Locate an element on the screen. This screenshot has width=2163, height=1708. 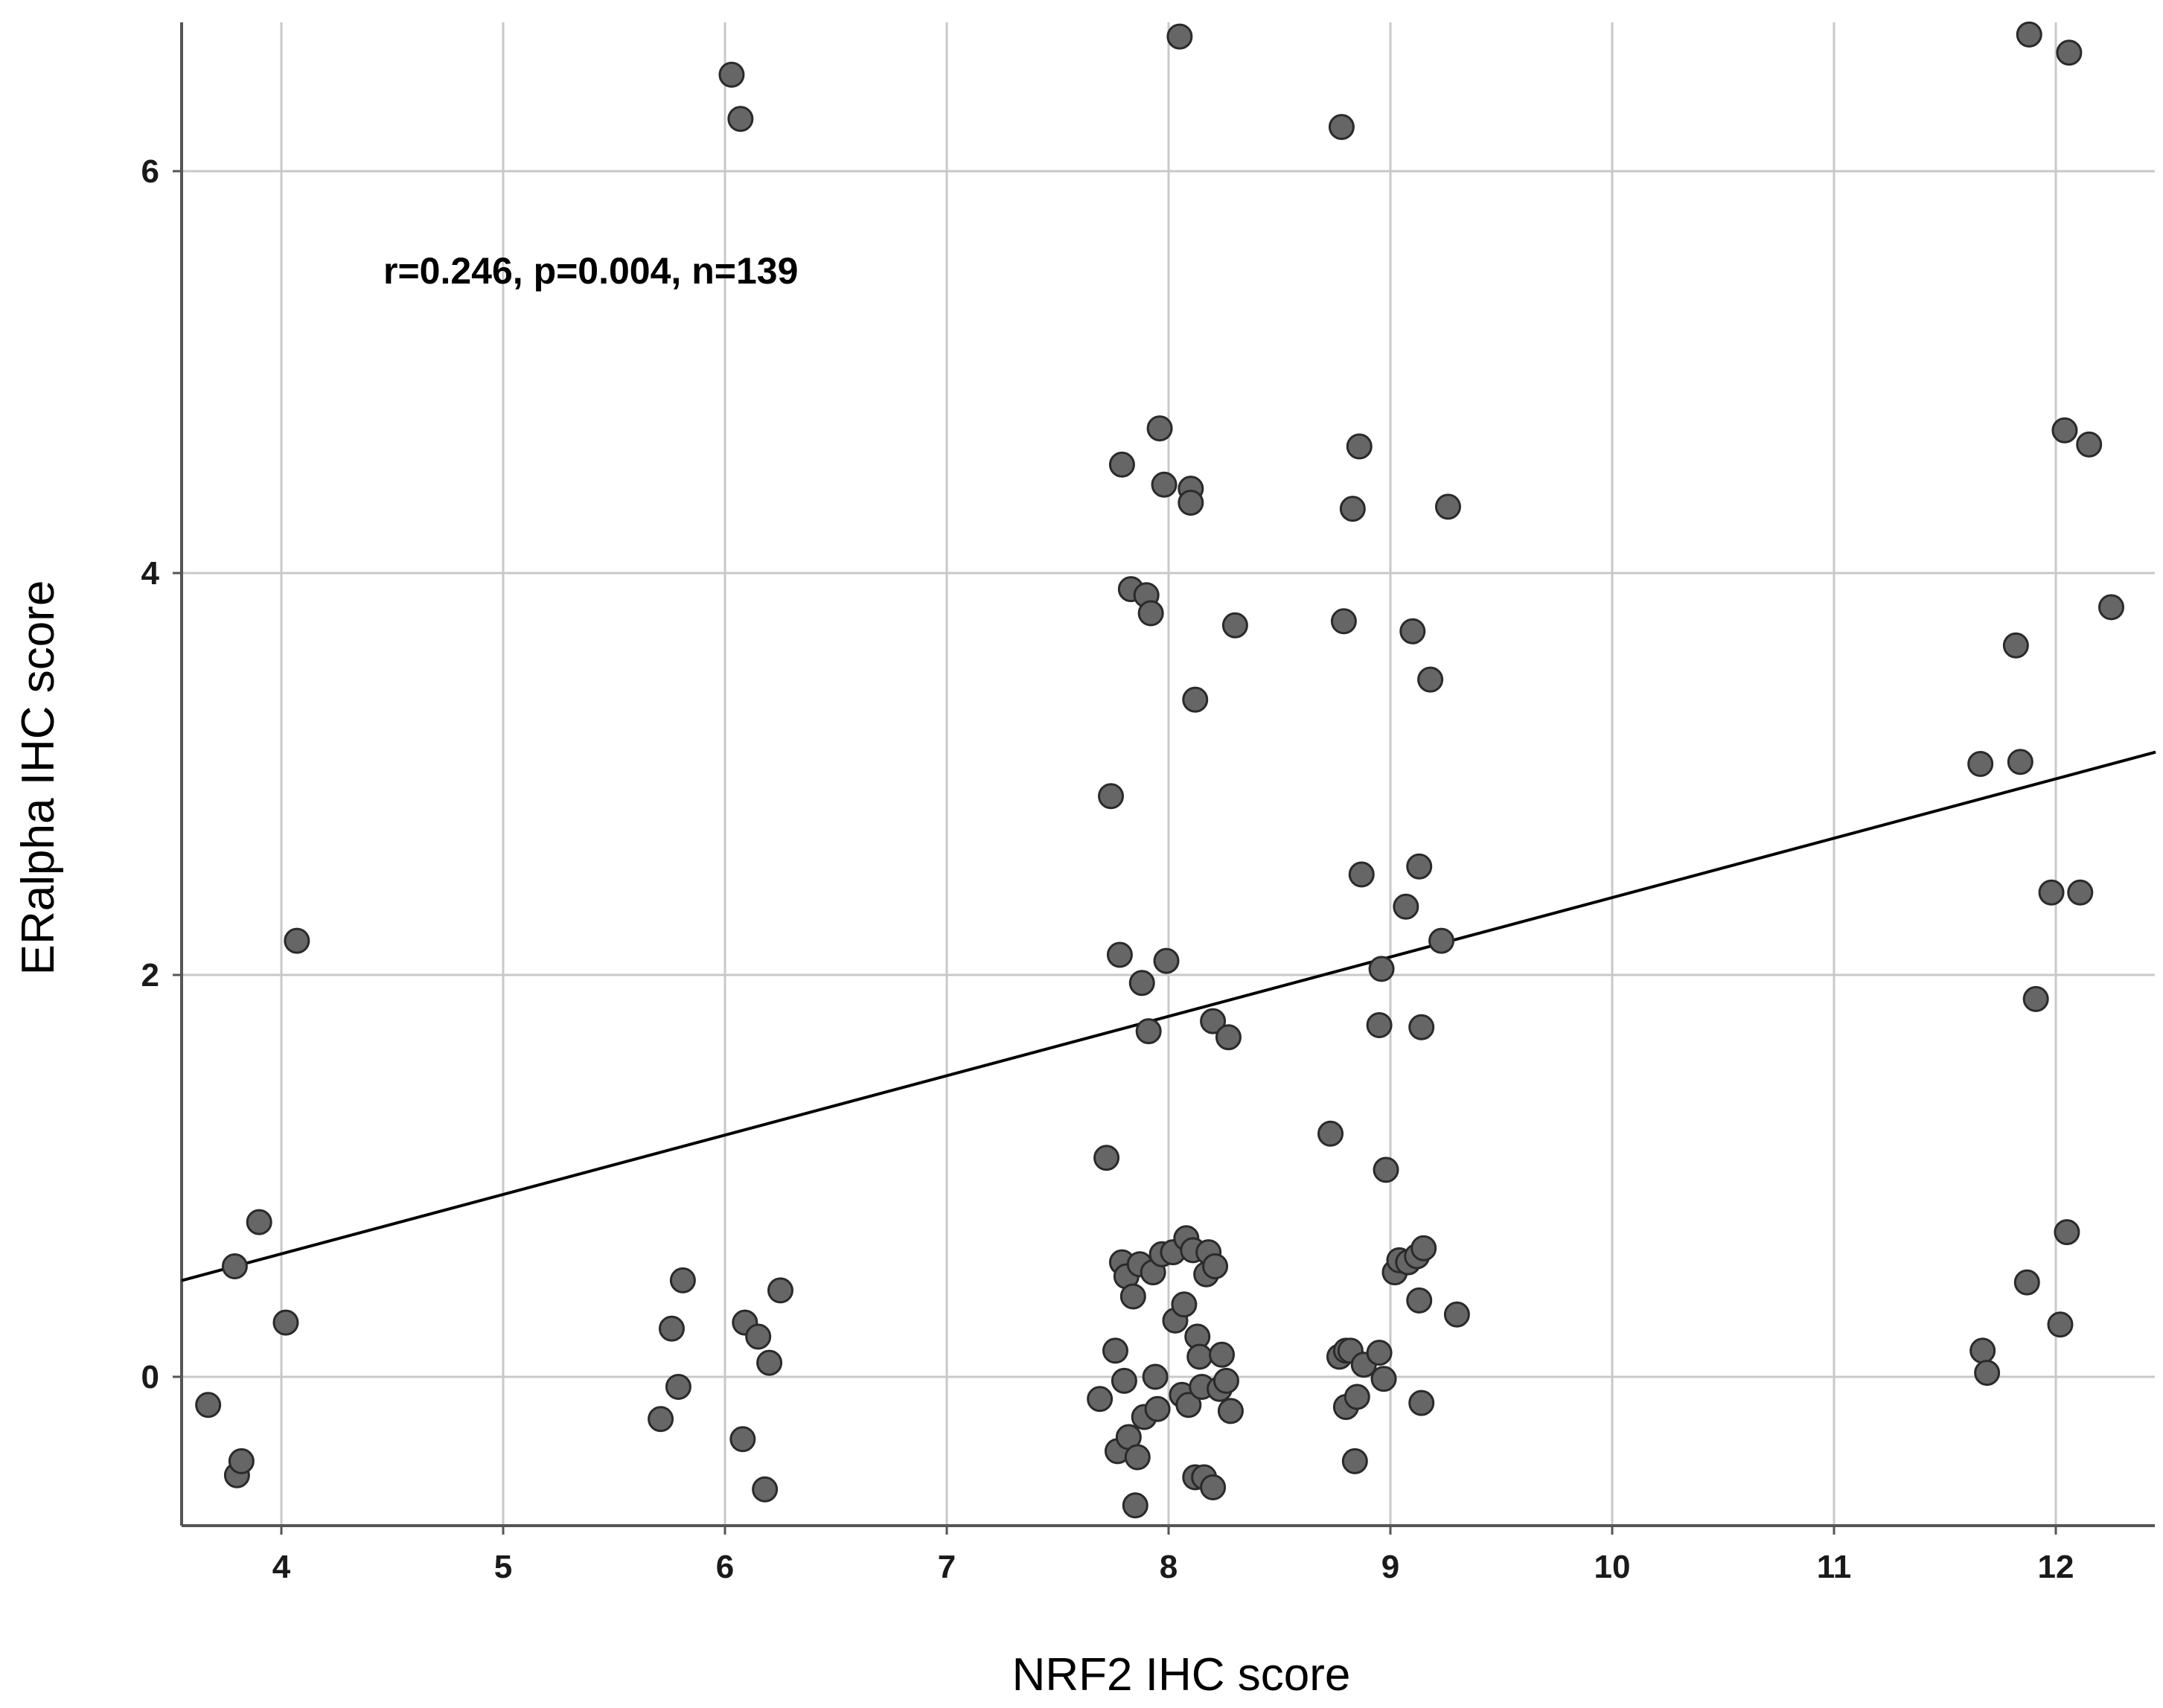
x-tick-label: 4 is located at coordinates (281, 1567).